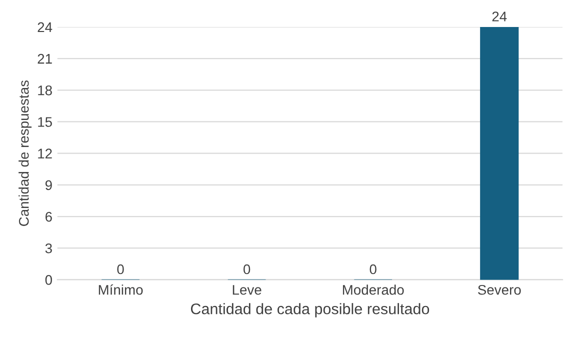 The image size is (574, 337). What do you see at coordinates (25, 153) in the screenshot?
I see `y-axis-title: Cantidad de respuestas` at bounding box center [25, 153].